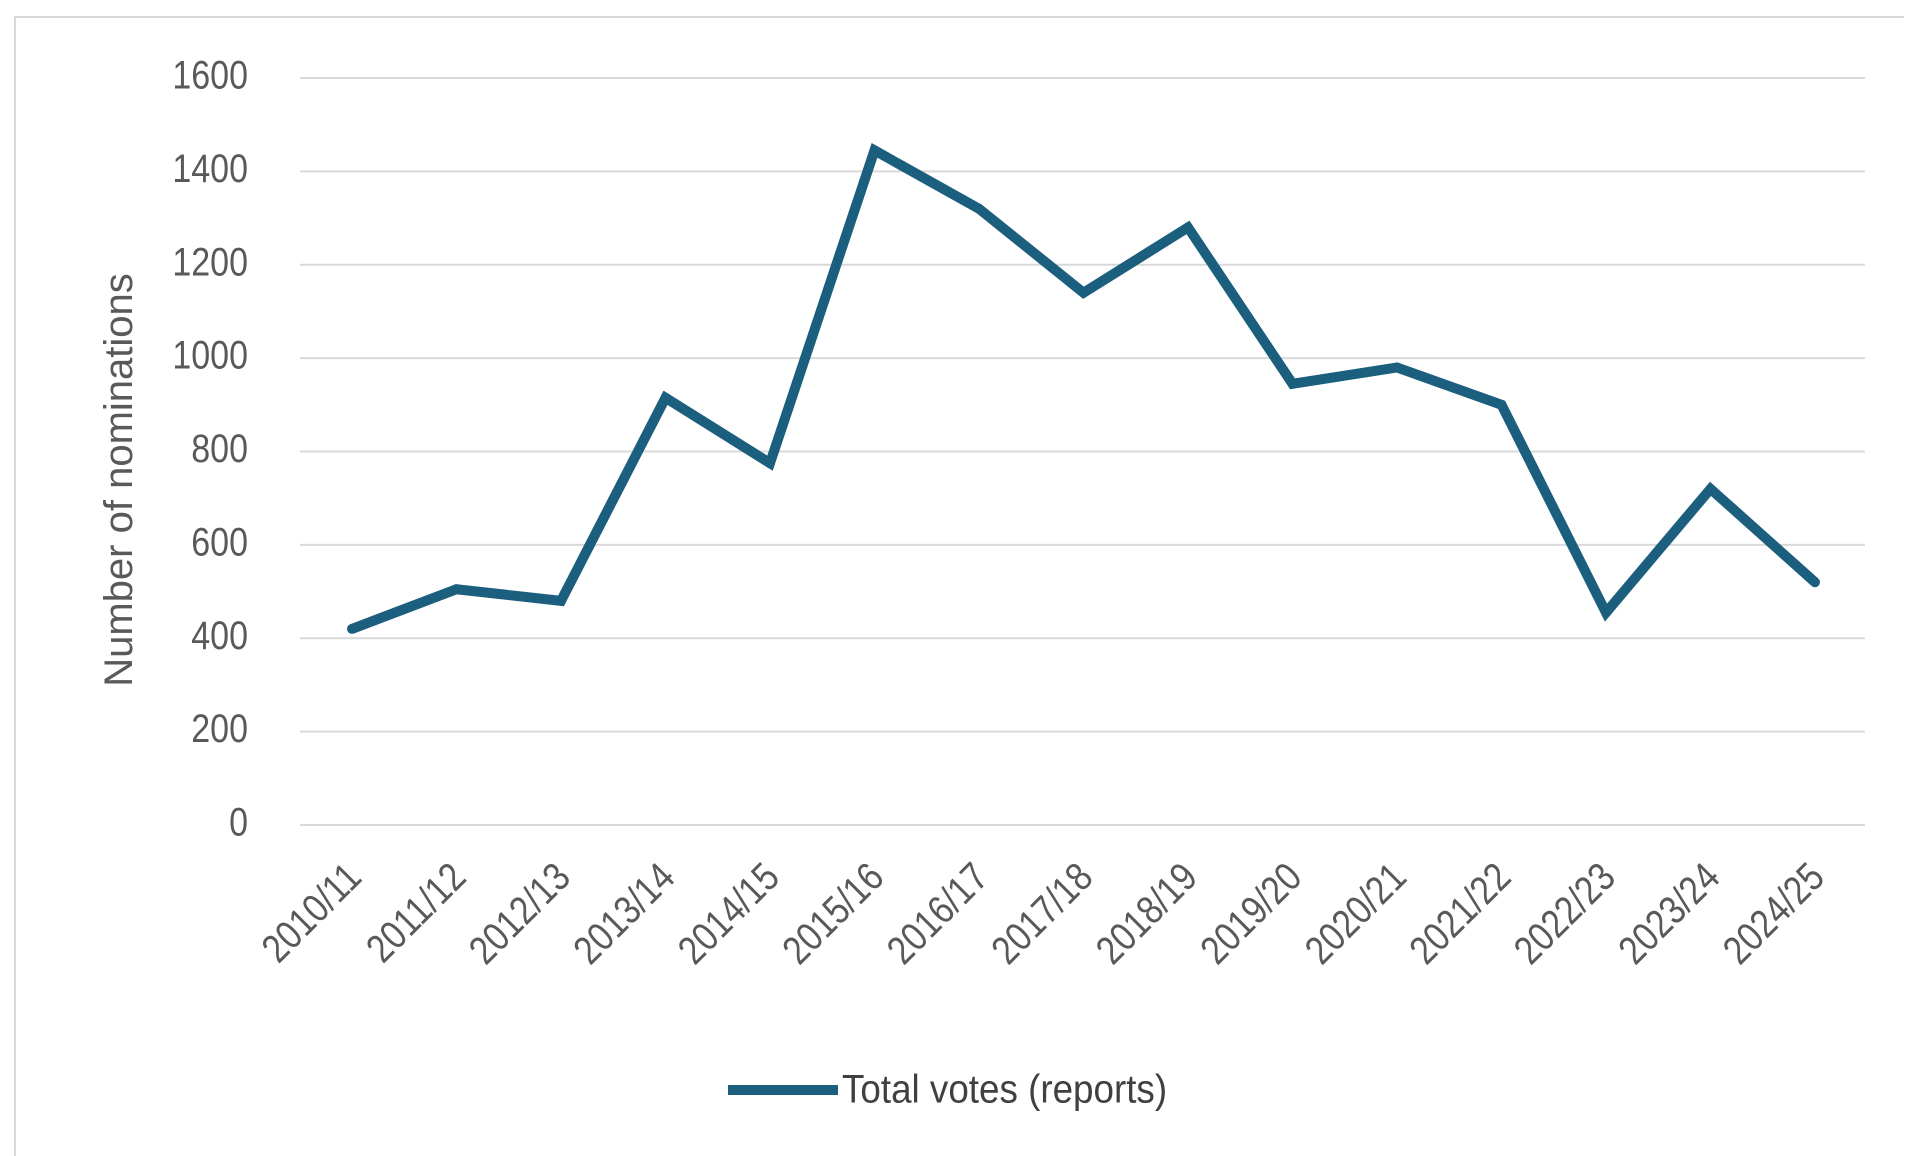 This screenshot has width=1905, height=1156. I want to click on x-tick-label: 2022/23, so click(1564, 913).